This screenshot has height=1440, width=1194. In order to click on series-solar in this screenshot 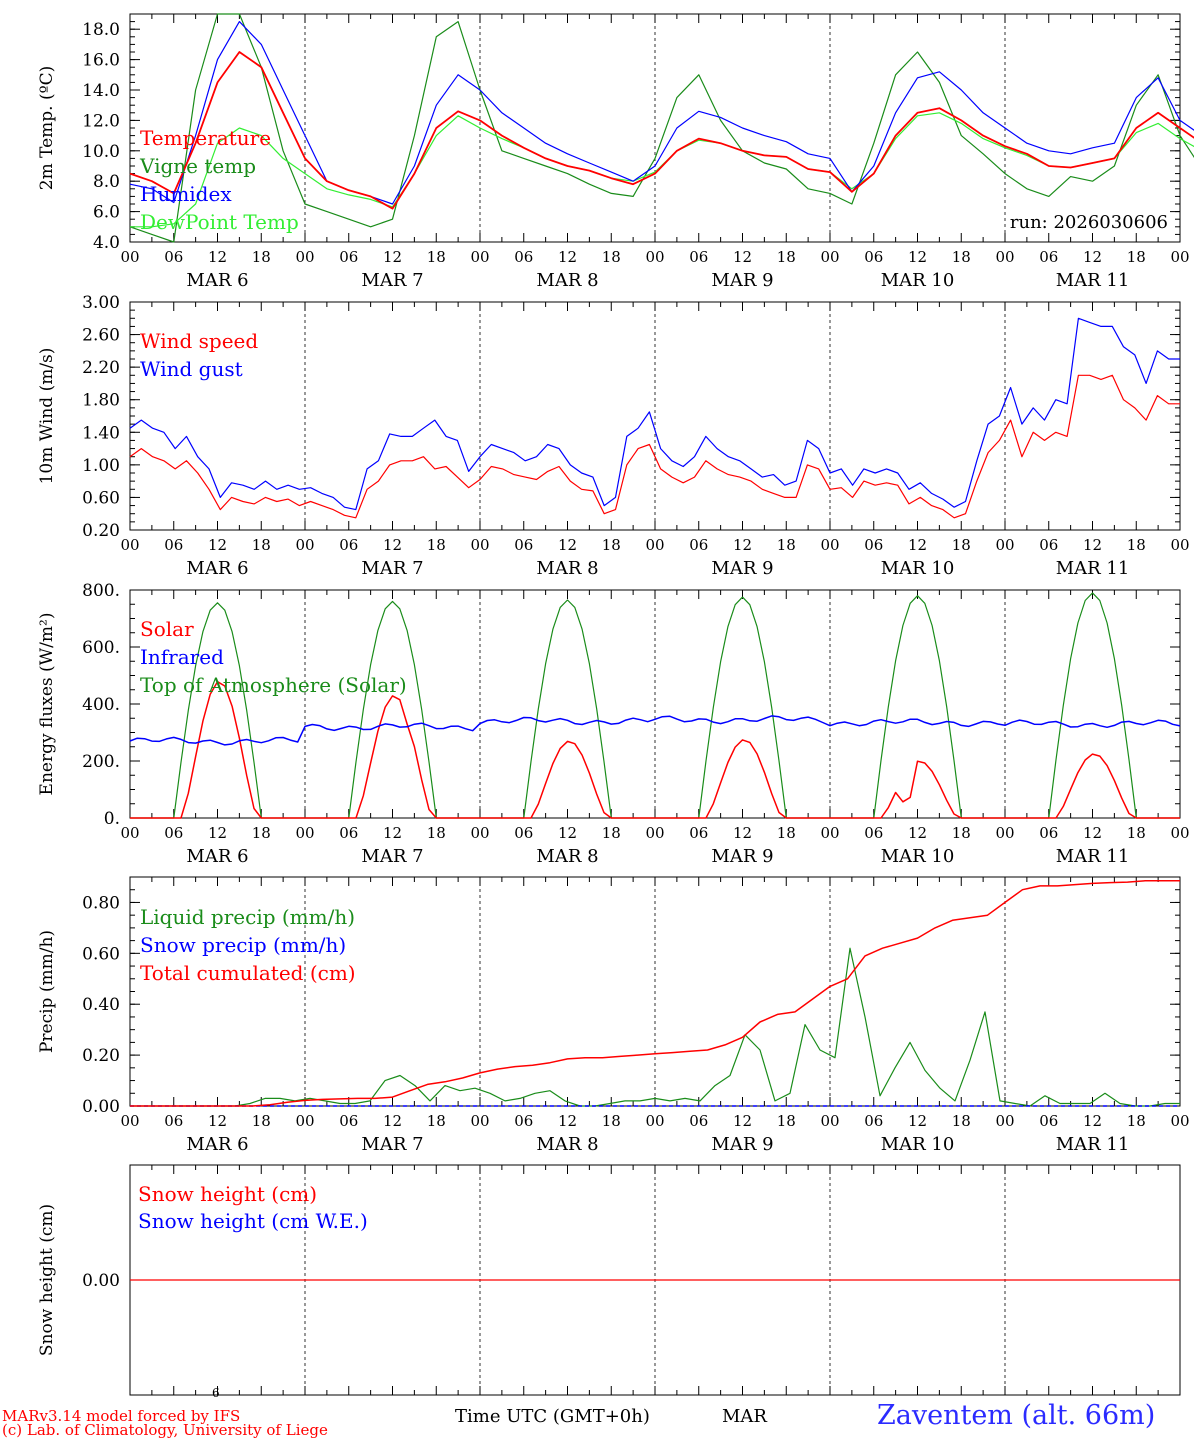, I will do `click(655, 749)`.